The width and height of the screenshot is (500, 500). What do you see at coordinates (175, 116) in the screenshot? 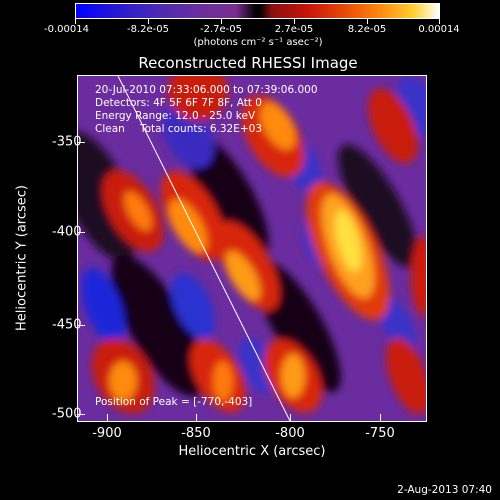
I see `energy-range-text: Energy Range: 12.0 - 25.0 keV` at bounding box center [175, 116].